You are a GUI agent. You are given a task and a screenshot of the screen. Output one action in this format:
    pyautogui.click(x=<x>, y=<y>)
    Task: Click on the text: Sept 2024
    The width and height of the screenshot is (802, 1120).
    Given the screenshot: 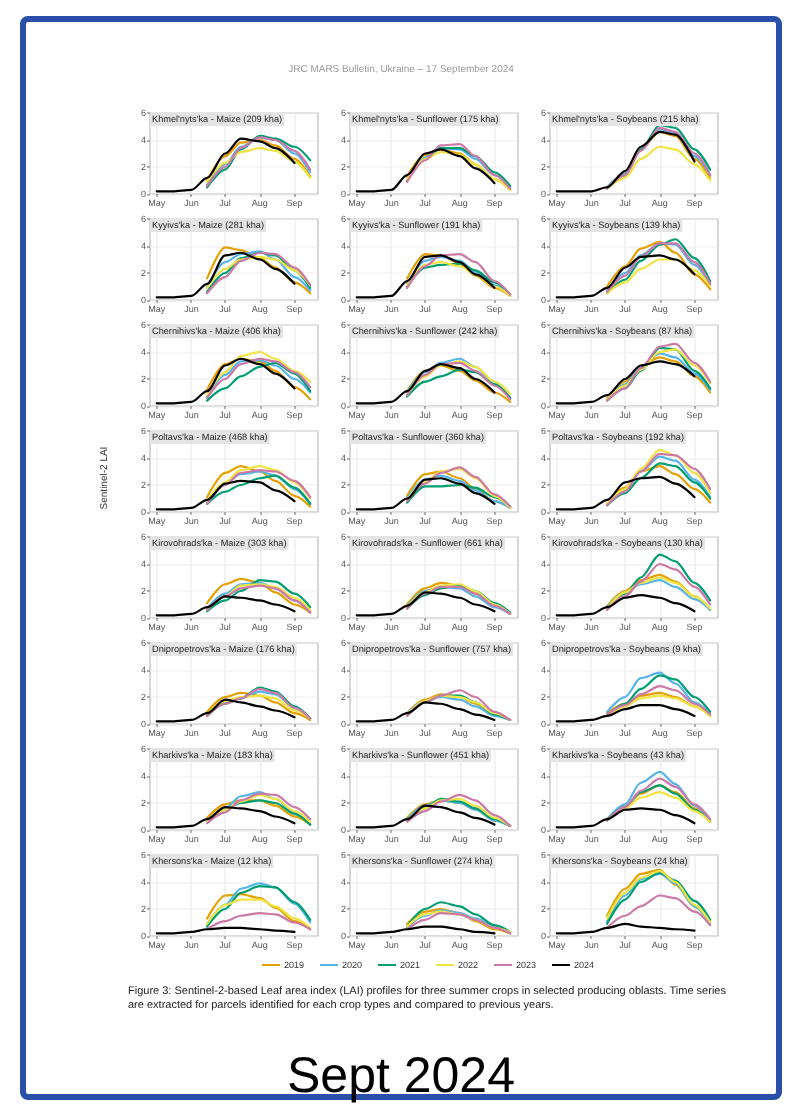 What is the action you would take?
    pyautogui.click(x=401, y=1077)
    